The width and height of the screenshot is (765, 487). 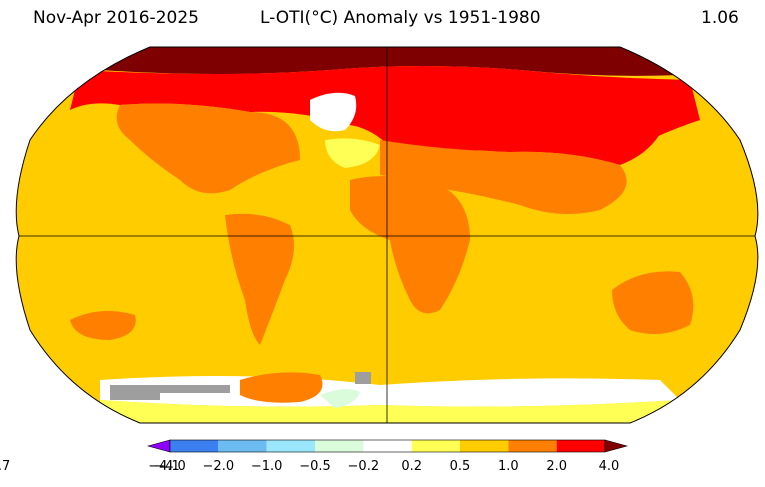 I want to click on no-data-patch, so click(x=363, y=378).